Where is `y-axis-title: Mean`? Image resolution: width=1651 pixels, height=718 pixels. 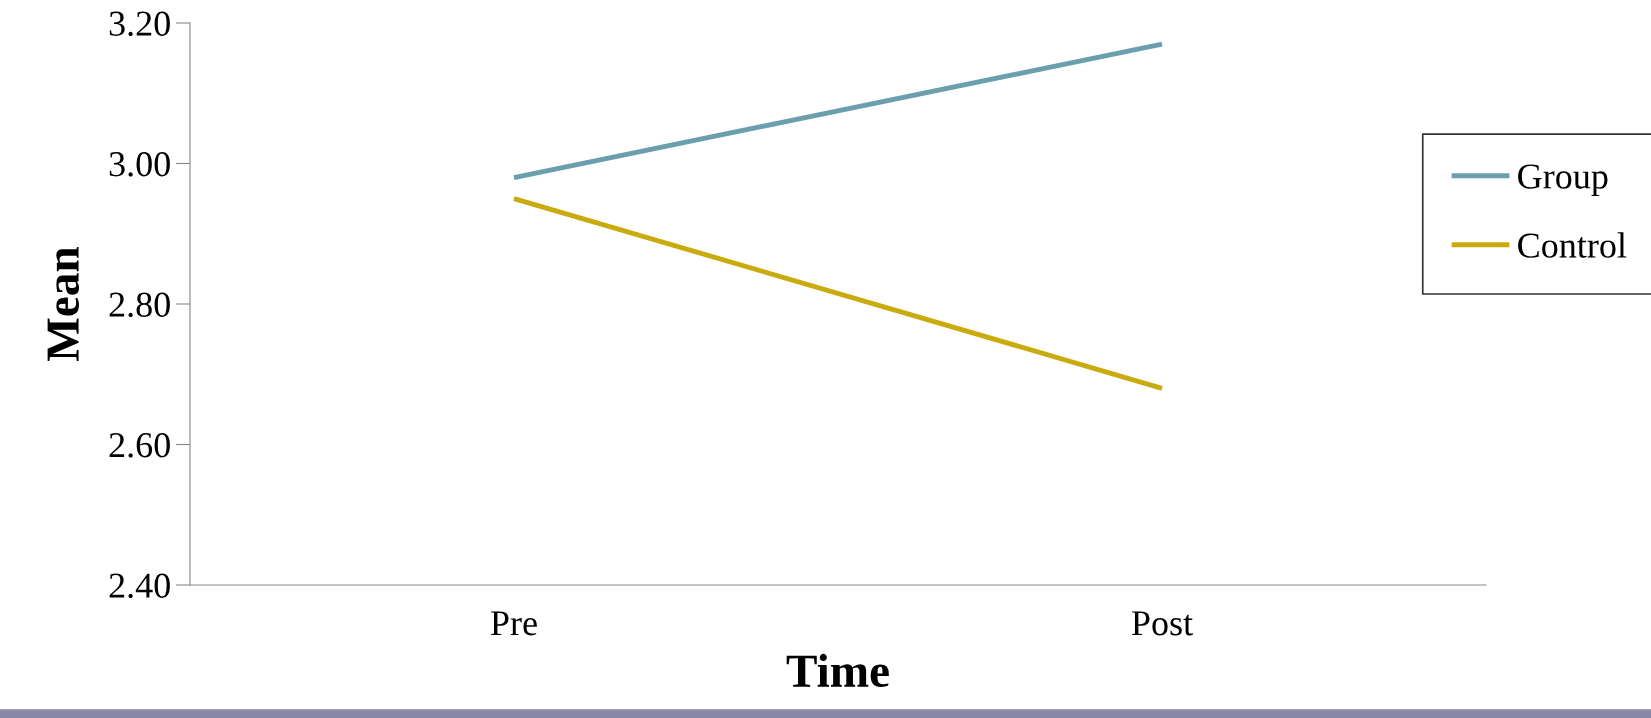 y-axis-title: Mean is located at coordinates (63, 304).